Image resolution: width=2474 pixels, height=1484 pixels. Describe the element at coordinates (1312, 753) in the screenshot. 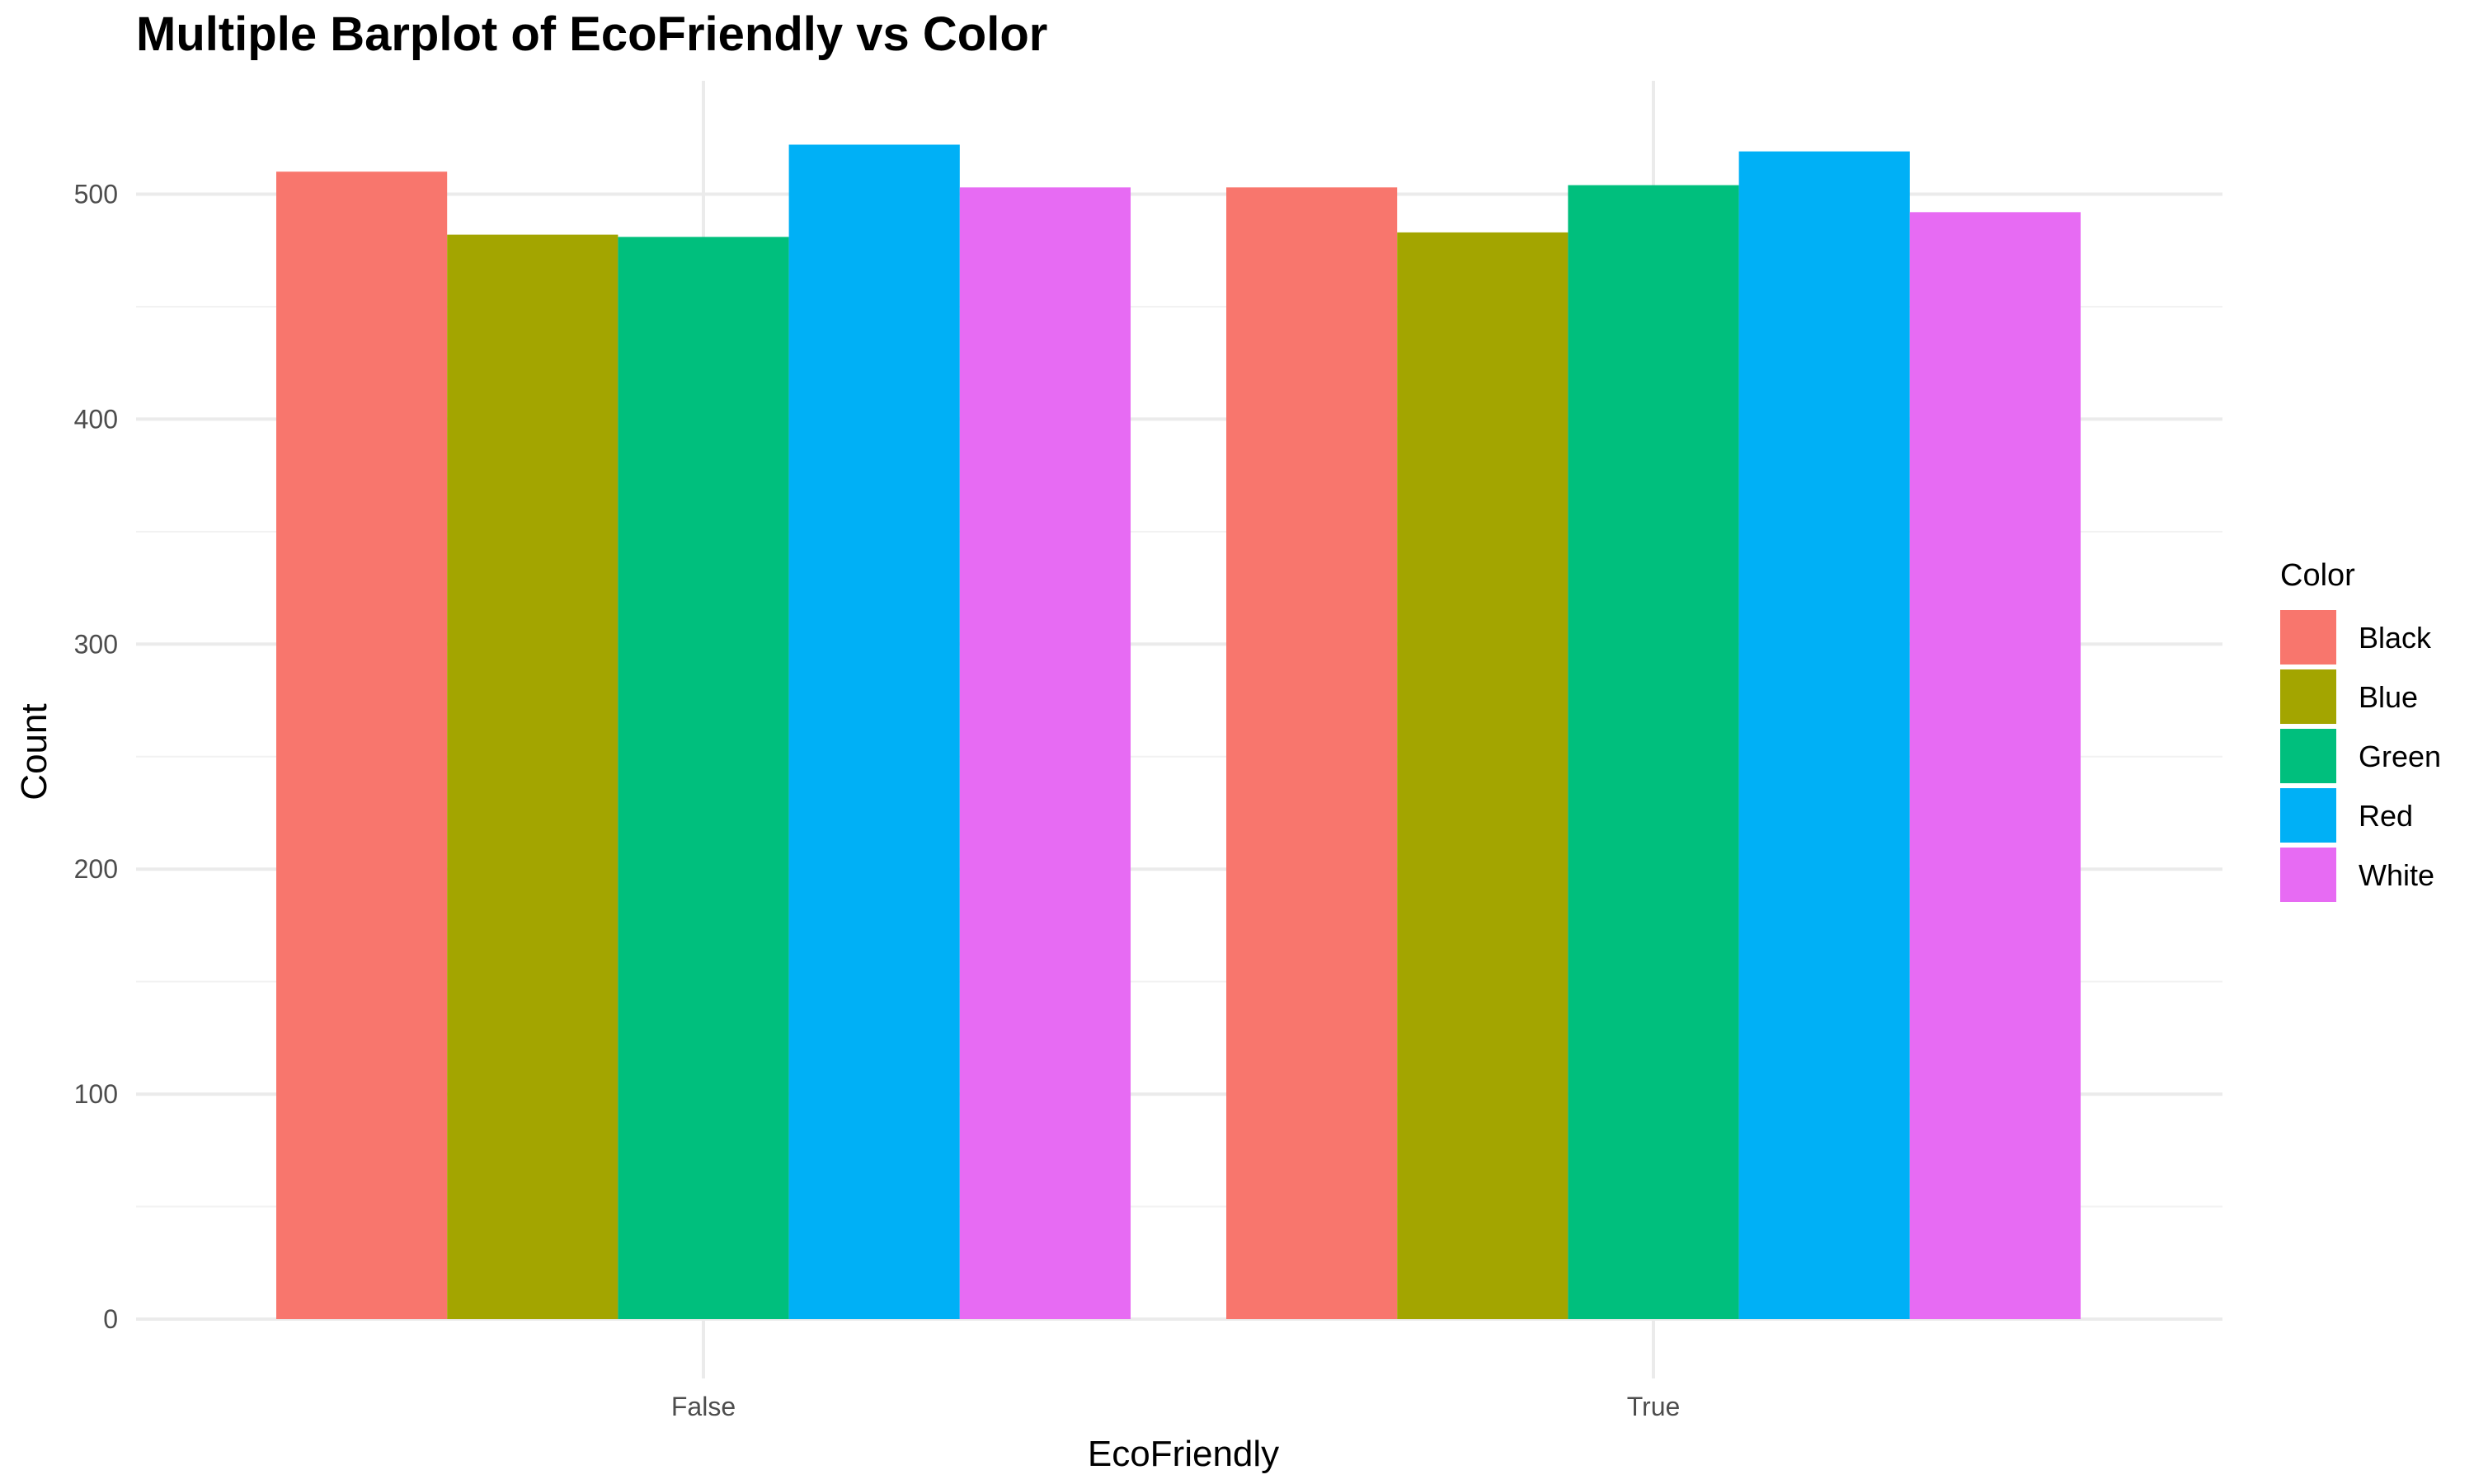

I see `bar-true-black` at that location.